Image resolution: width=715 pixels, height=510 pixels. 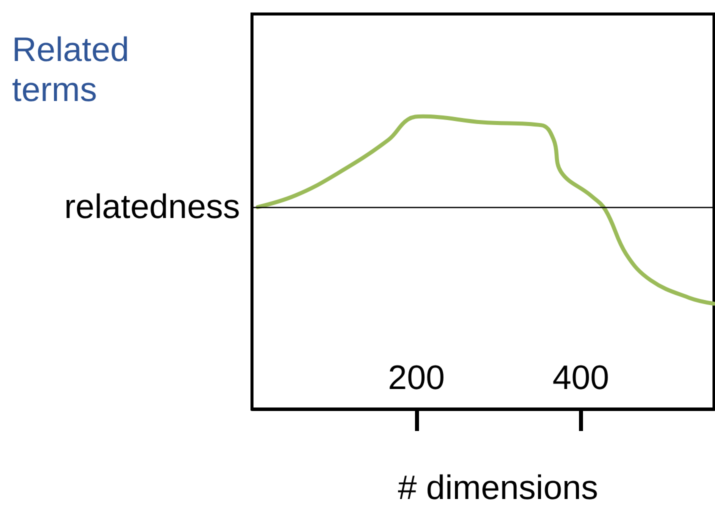 I want to click on x-tick-label: 200, so click(x=416, y=378).